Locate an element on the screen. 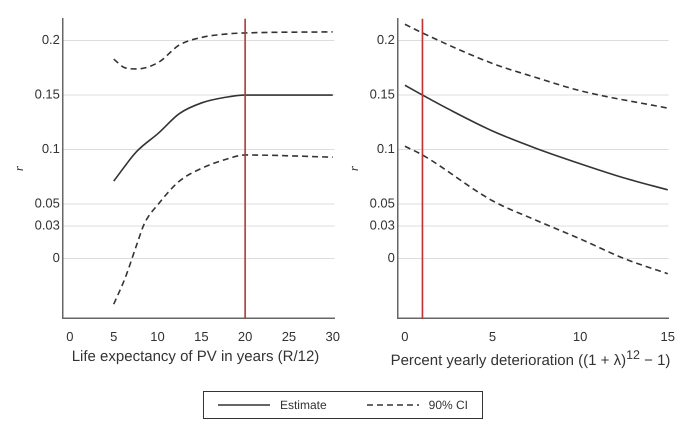 Image resolution: width=686 pixels, height=429 pixels. x-axis-title: Life expectancy of PV in years (R/12) is located at coordinates (195, 356).